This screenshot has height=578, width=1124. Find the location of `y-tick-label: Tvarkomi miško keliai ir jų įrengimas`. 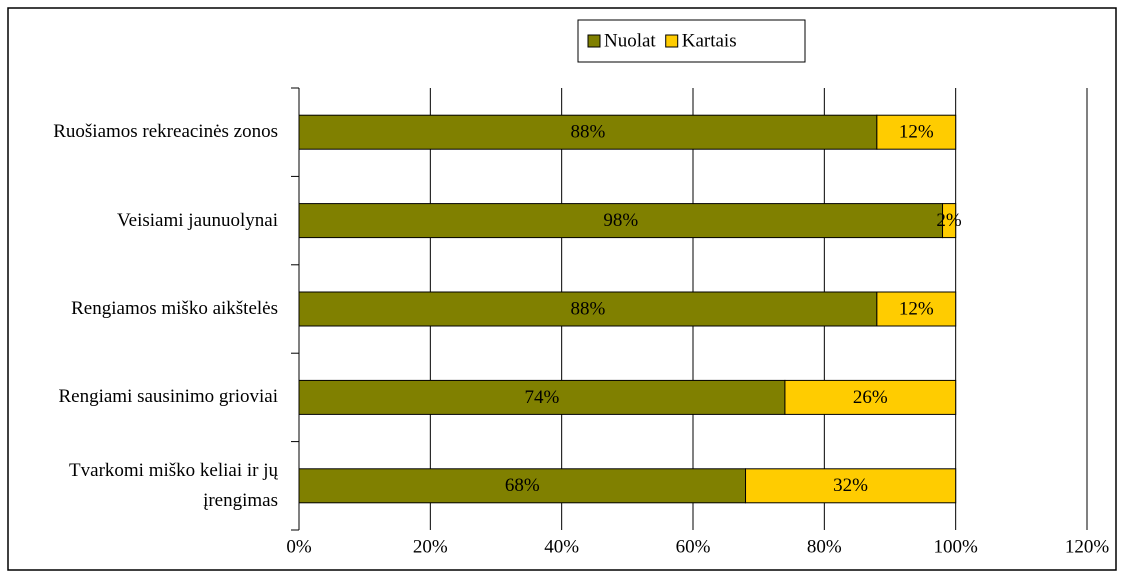

y-tick-label: Tvarkomi miško keliai ir jų įrengimas is located at coordinates (173, 485).